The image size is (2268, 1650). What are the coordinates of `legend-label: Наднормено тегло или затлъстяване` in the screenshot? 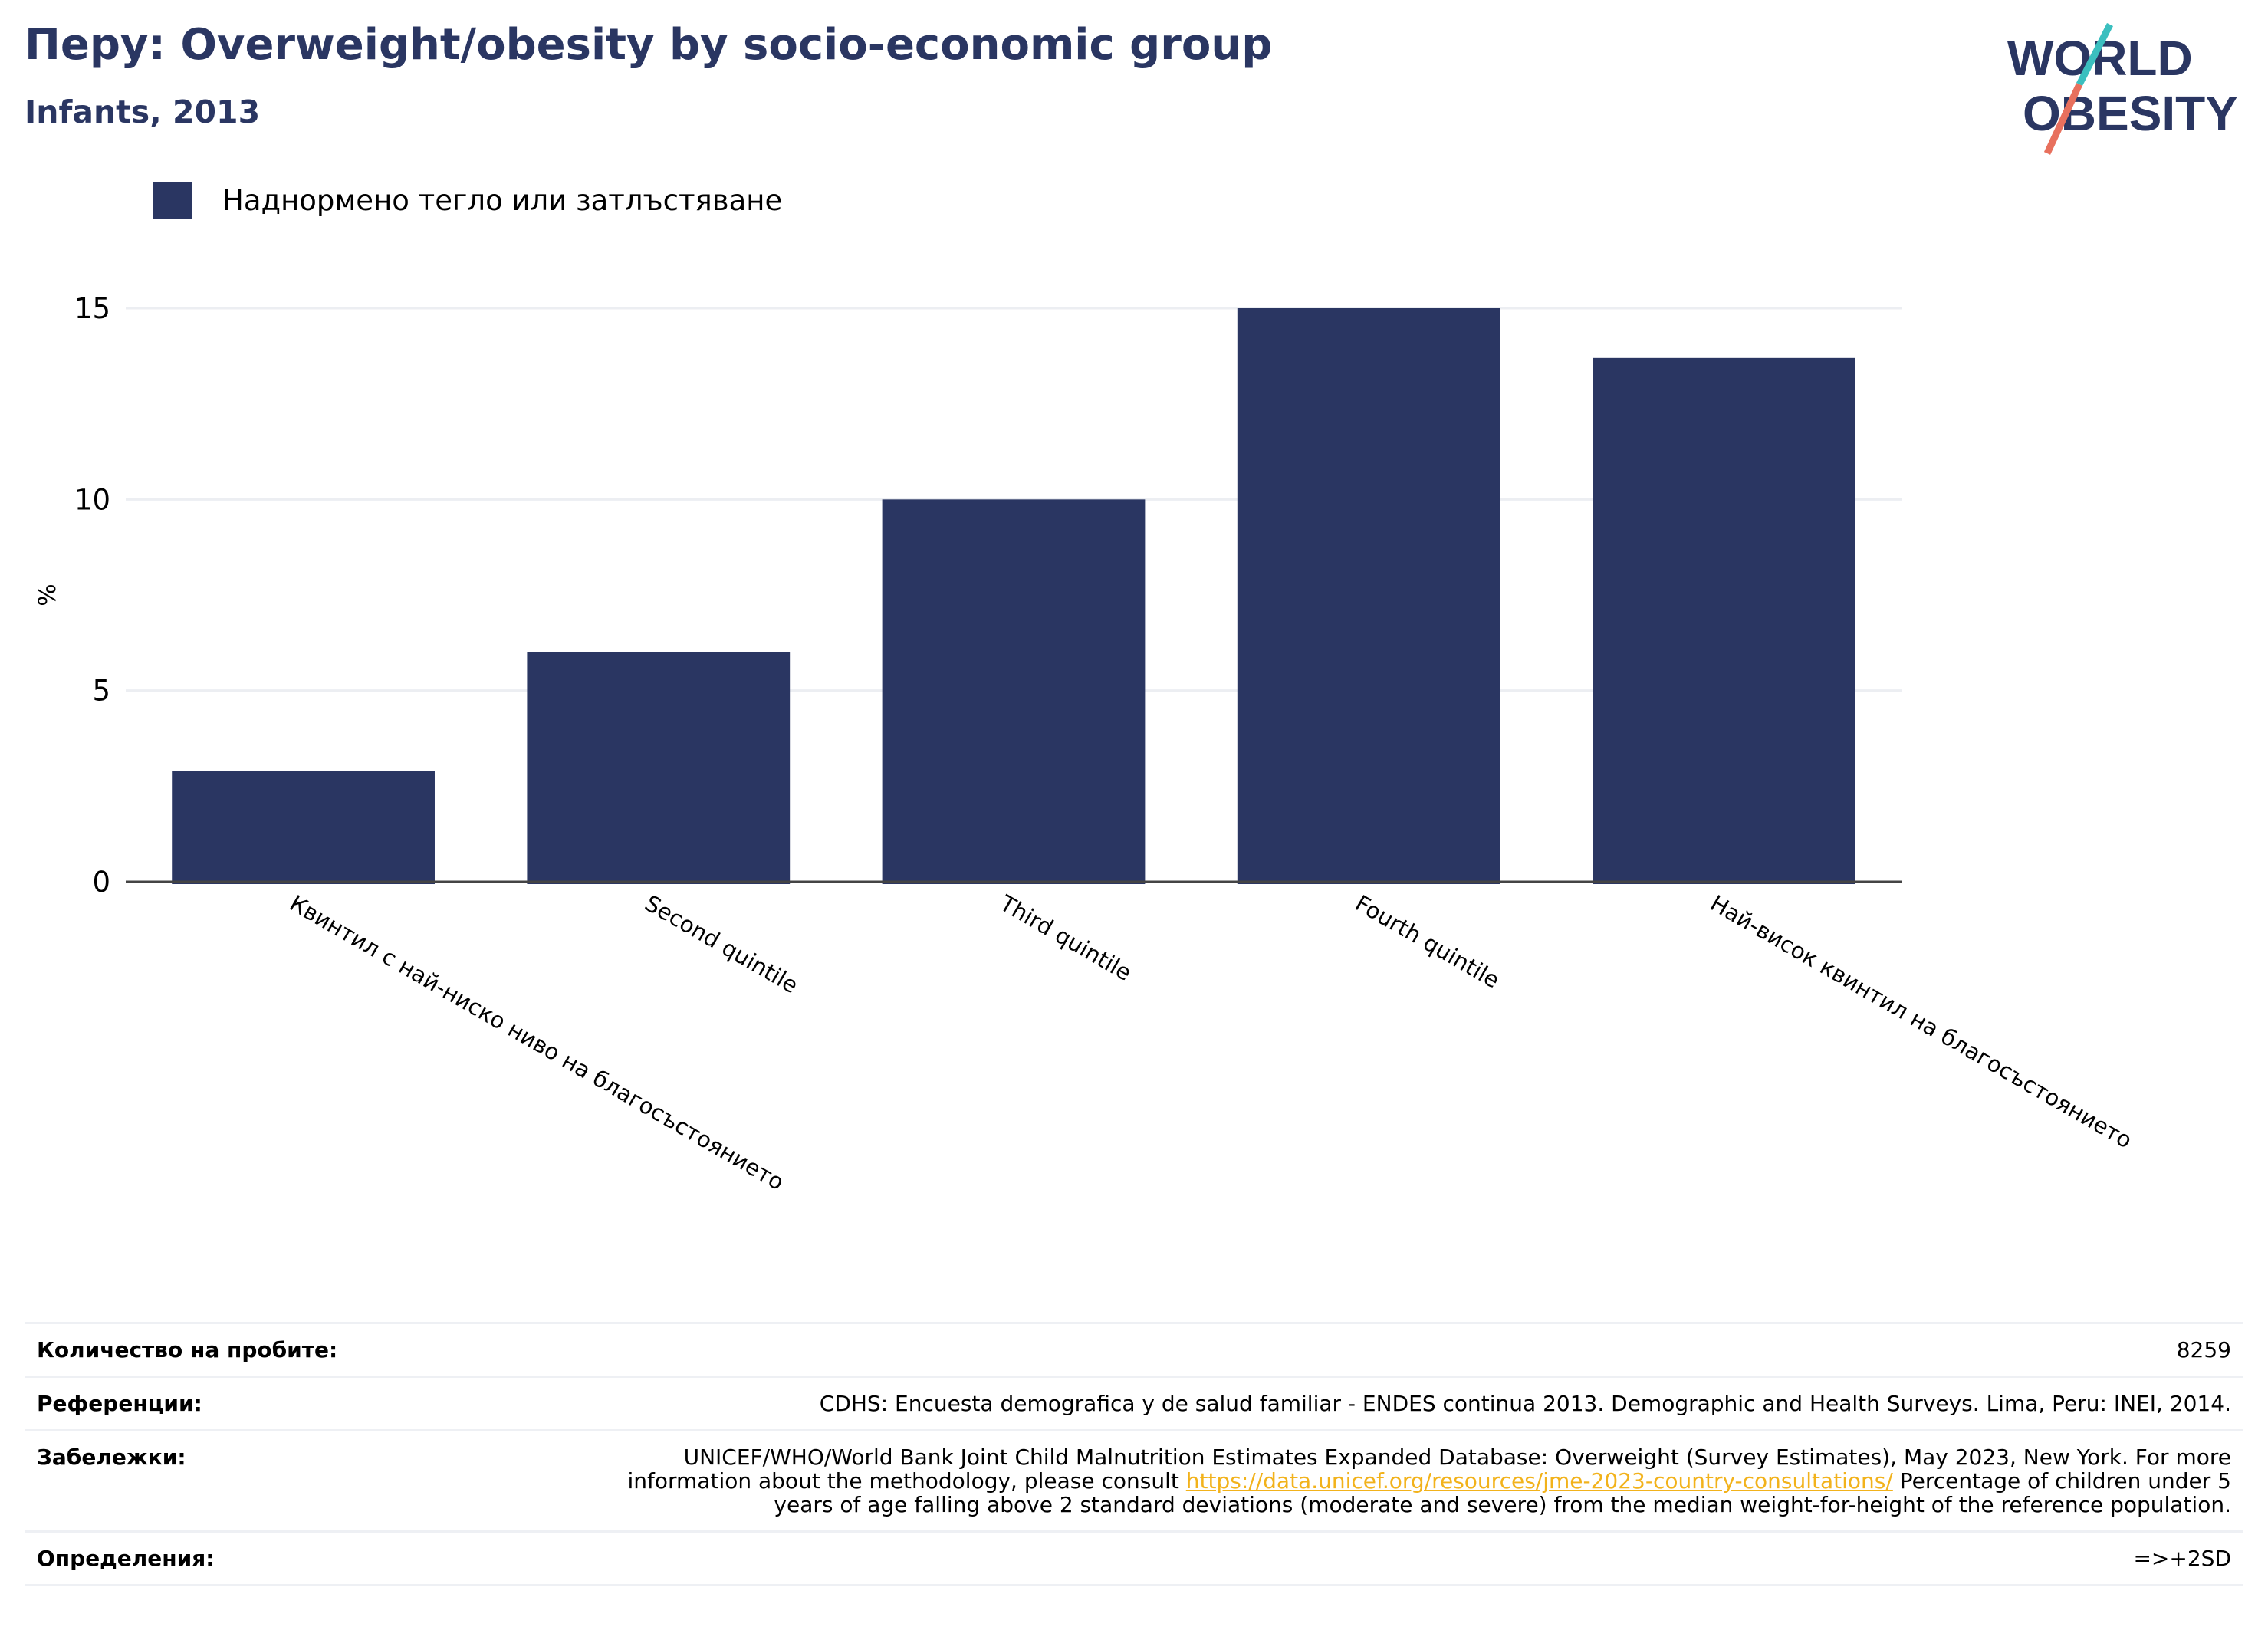 It's located at (502, 200).